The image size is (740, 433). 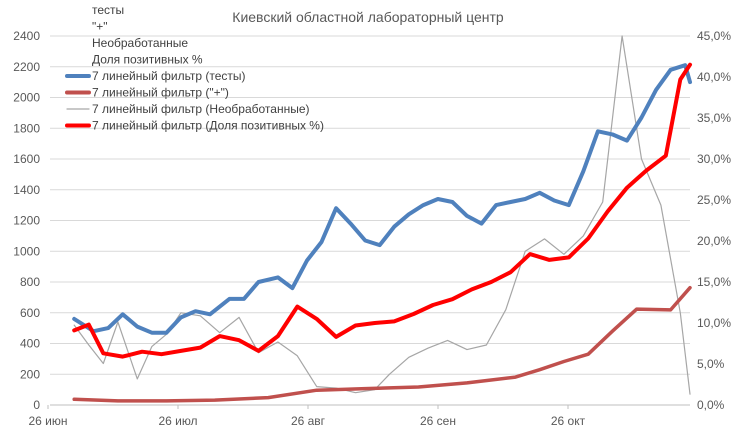 I want to click on y-left-tick-label: 600, so click(x=30, y=313).